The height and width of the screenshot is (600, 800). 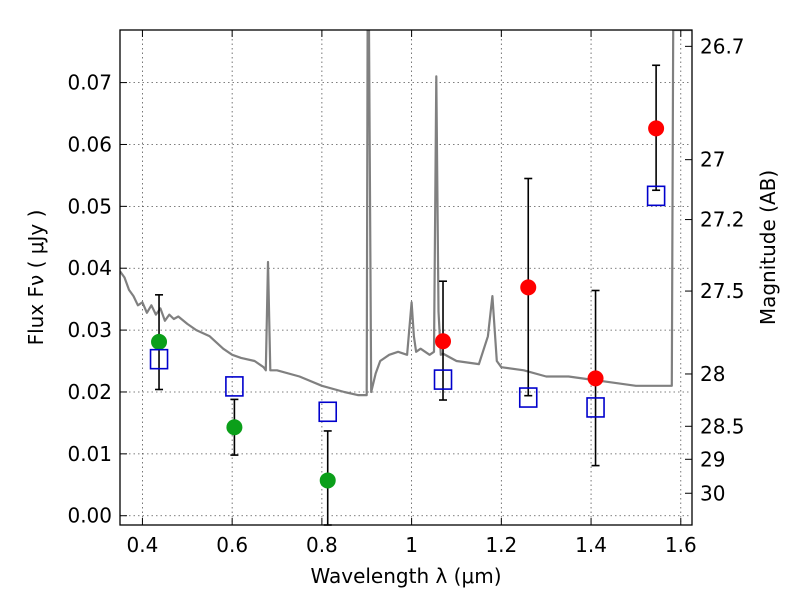 I want to click on y-tick-label: 0.05, so click(x=89, y=206).